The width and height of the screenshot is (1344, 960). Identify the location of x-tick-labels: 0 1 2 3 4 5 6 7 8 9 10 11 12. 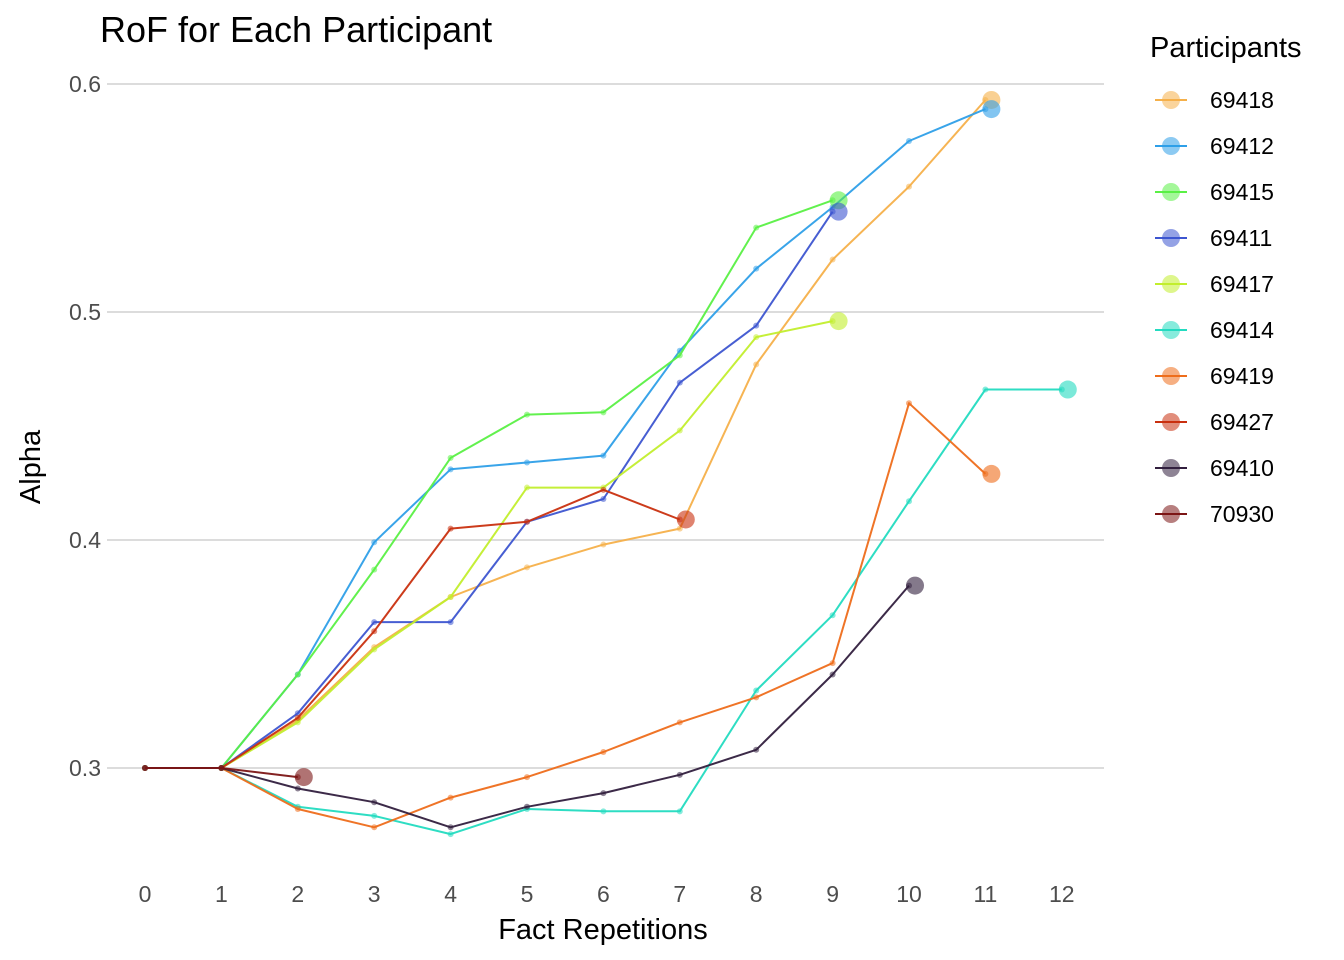
(607, 894).